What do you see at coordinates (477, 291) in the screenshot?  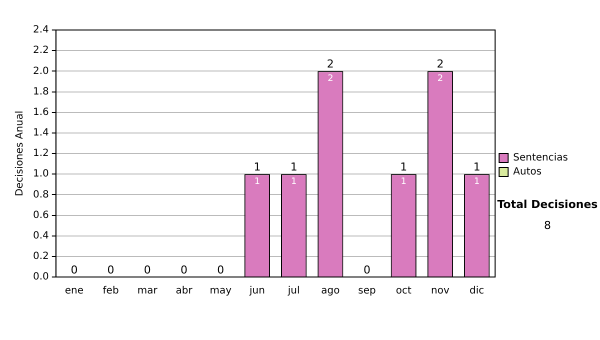 I see `x-tick-label: dic` at bounding box center [477, 291].